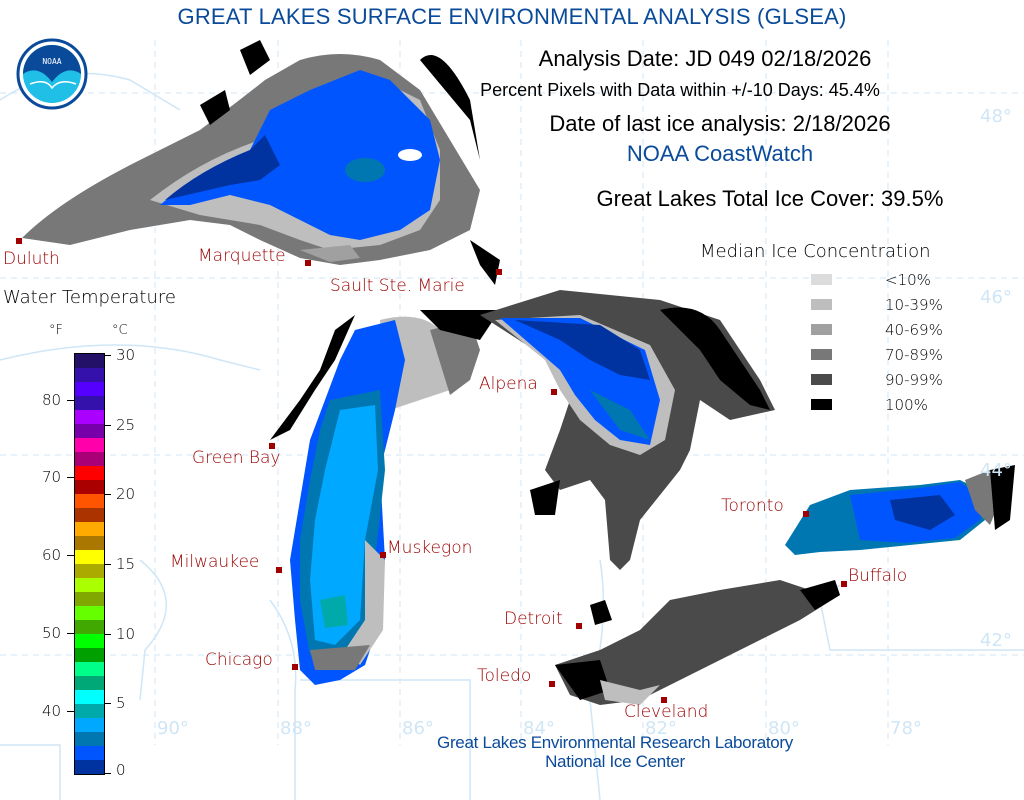 The height and width of the screenshot is (800, 1024). Describe the element at coordinates (120, 330) in the screenshot. I see `unit-c: °C` at that location.